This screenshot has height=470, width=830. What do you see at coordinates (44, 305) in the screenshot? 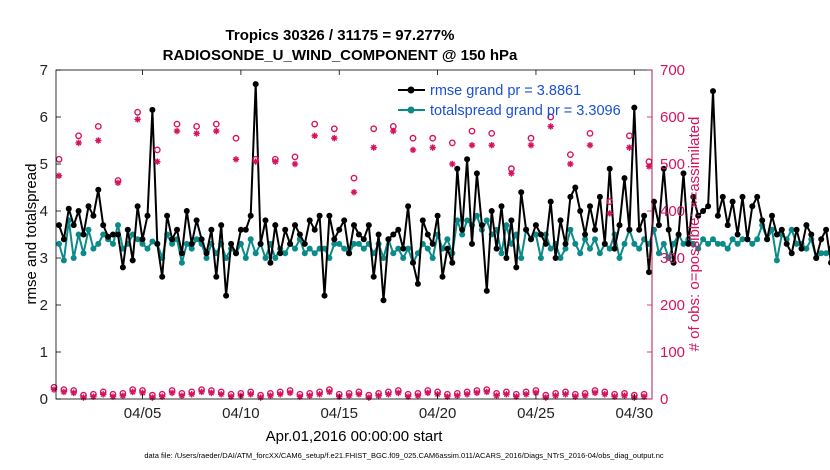
I see `y-tick-label: 2` at bounding box center [44, 305].